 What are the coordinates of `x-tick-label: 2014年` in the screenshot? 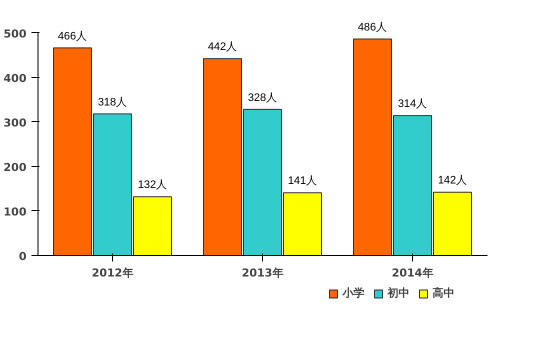 It's located at (413, 273).